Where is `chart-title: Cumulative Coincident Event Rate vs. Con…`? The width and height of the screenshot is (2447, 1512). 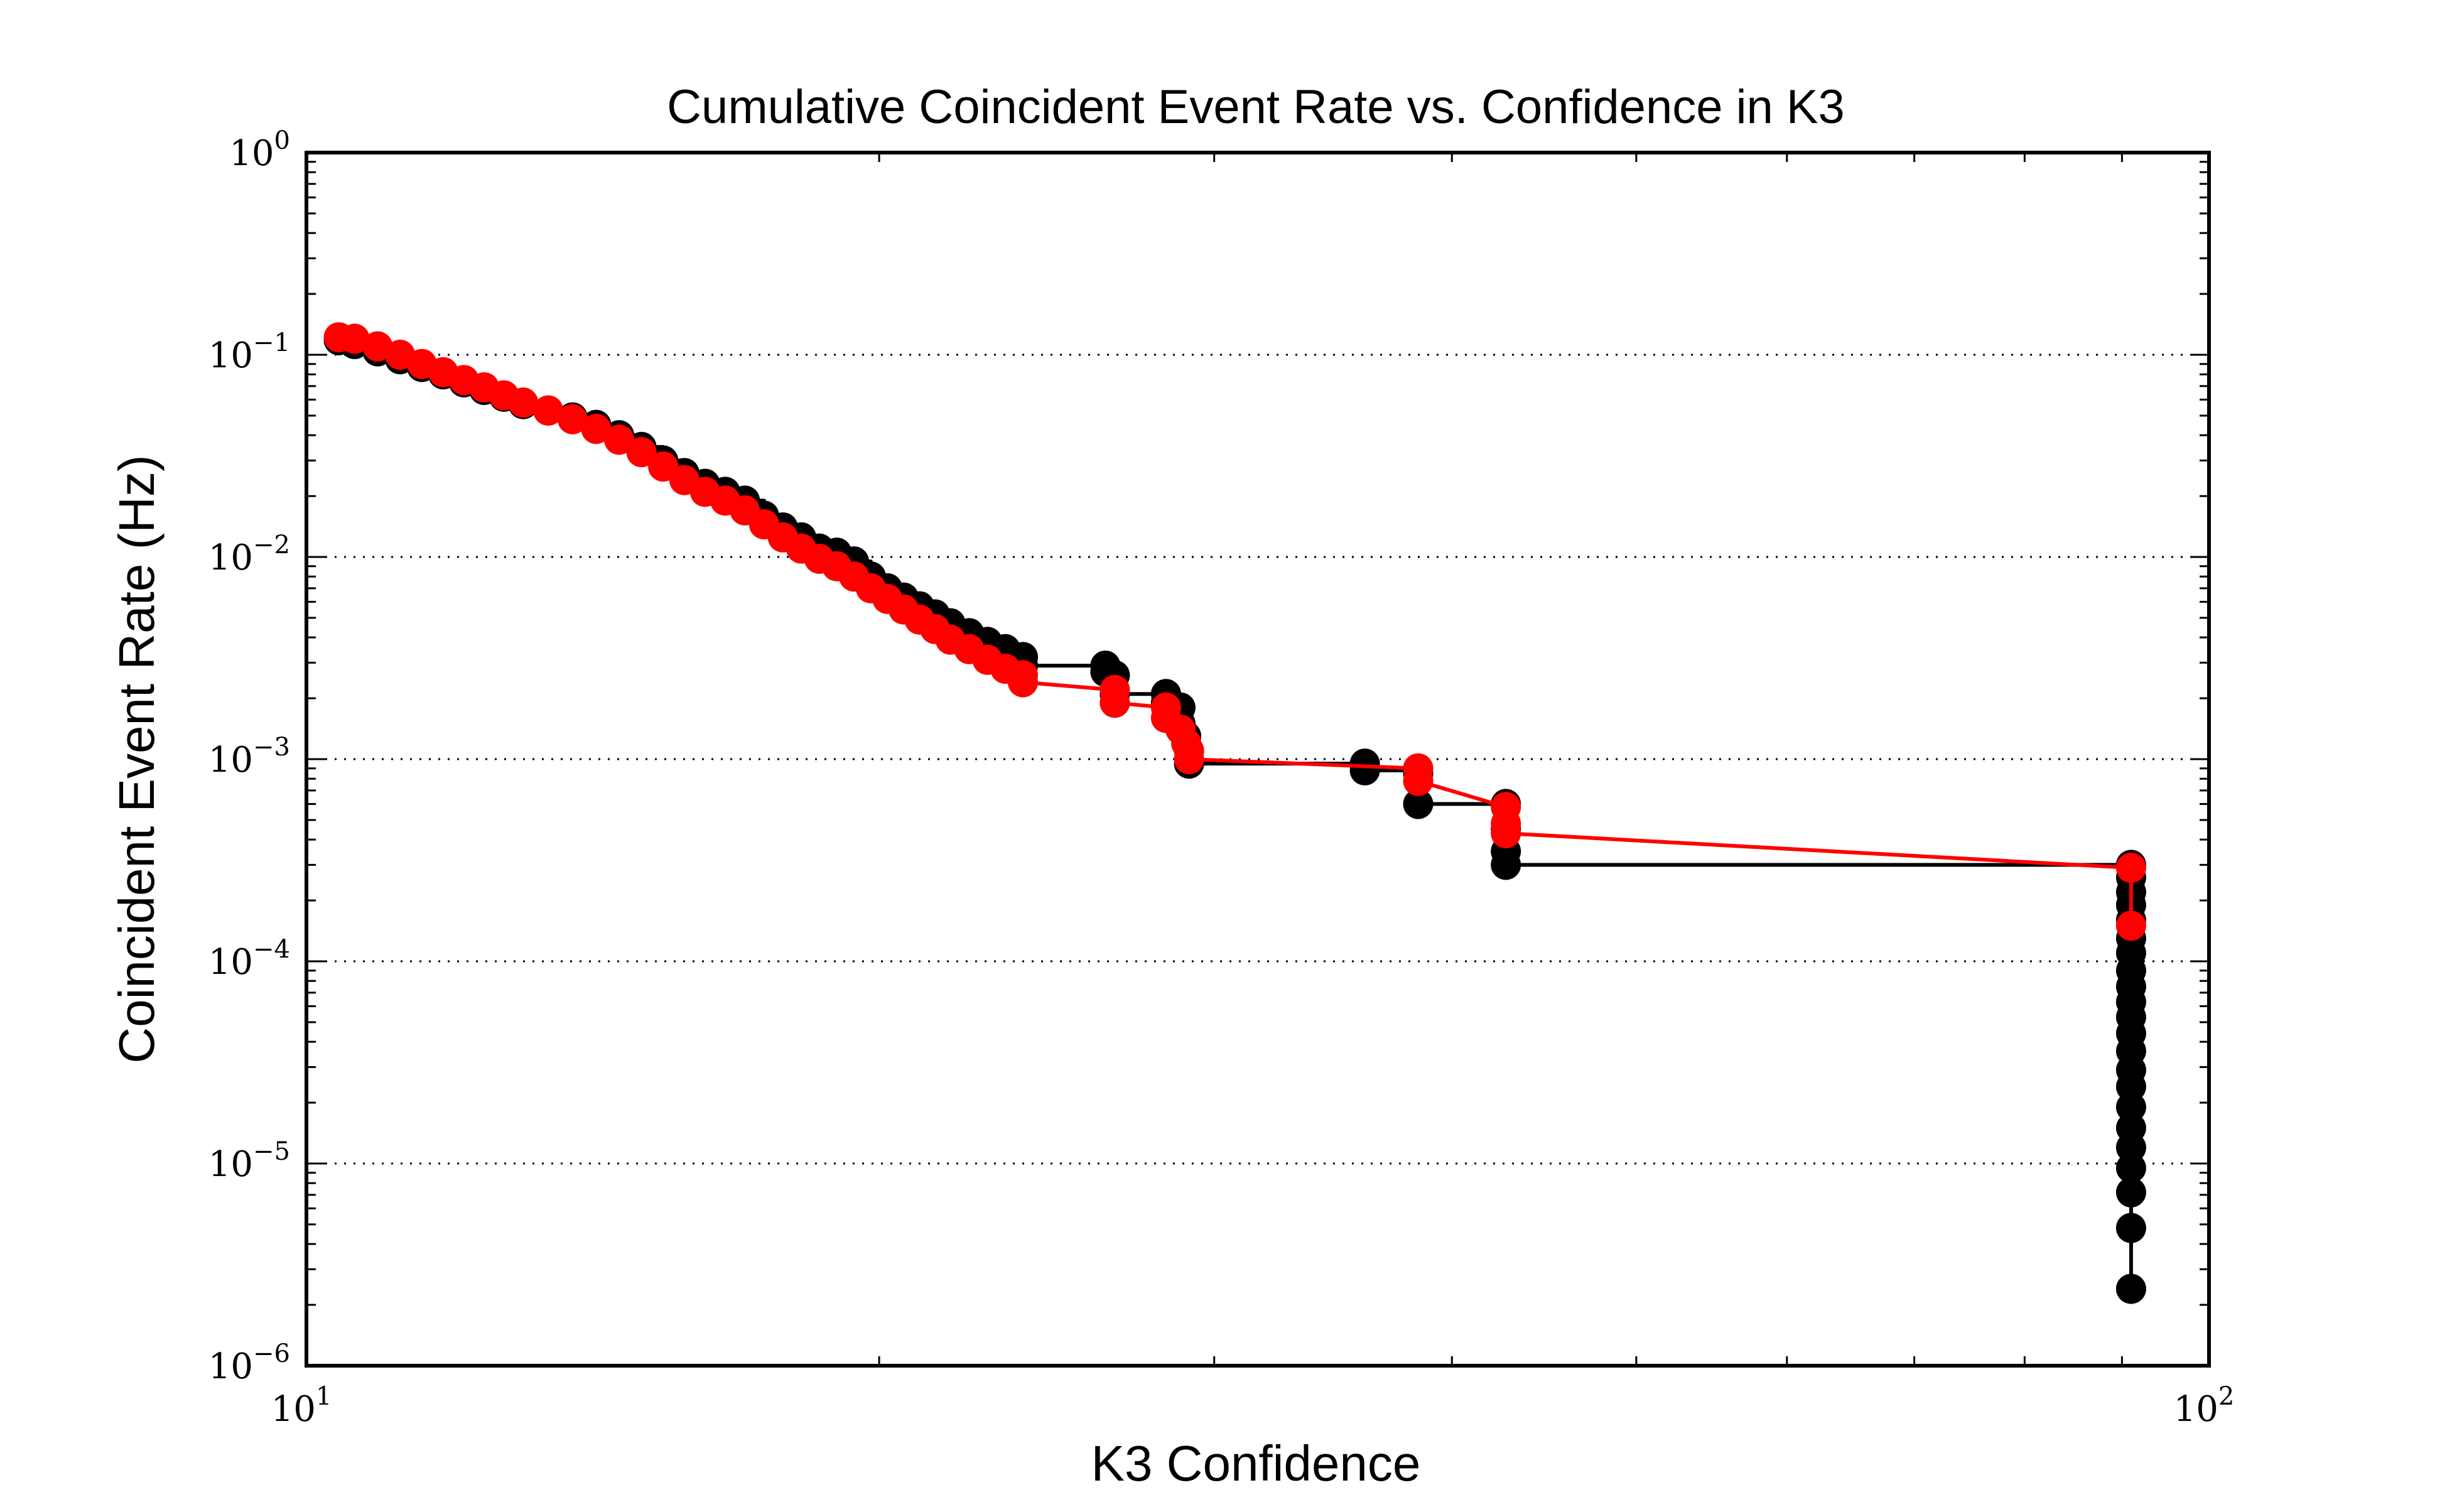
chart-title: Cumulative Coincident Event Rate vs. Con… is located at coordinates (1256, 107).